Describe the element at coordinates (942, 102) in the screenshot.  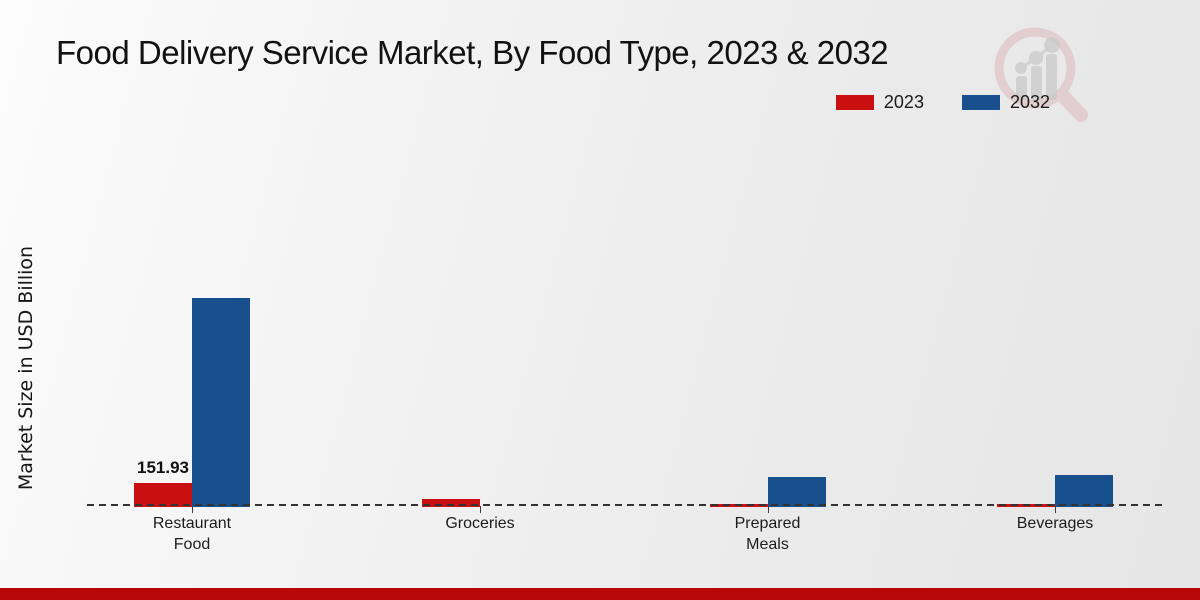
I see `legend: 2023 2032` at that location.